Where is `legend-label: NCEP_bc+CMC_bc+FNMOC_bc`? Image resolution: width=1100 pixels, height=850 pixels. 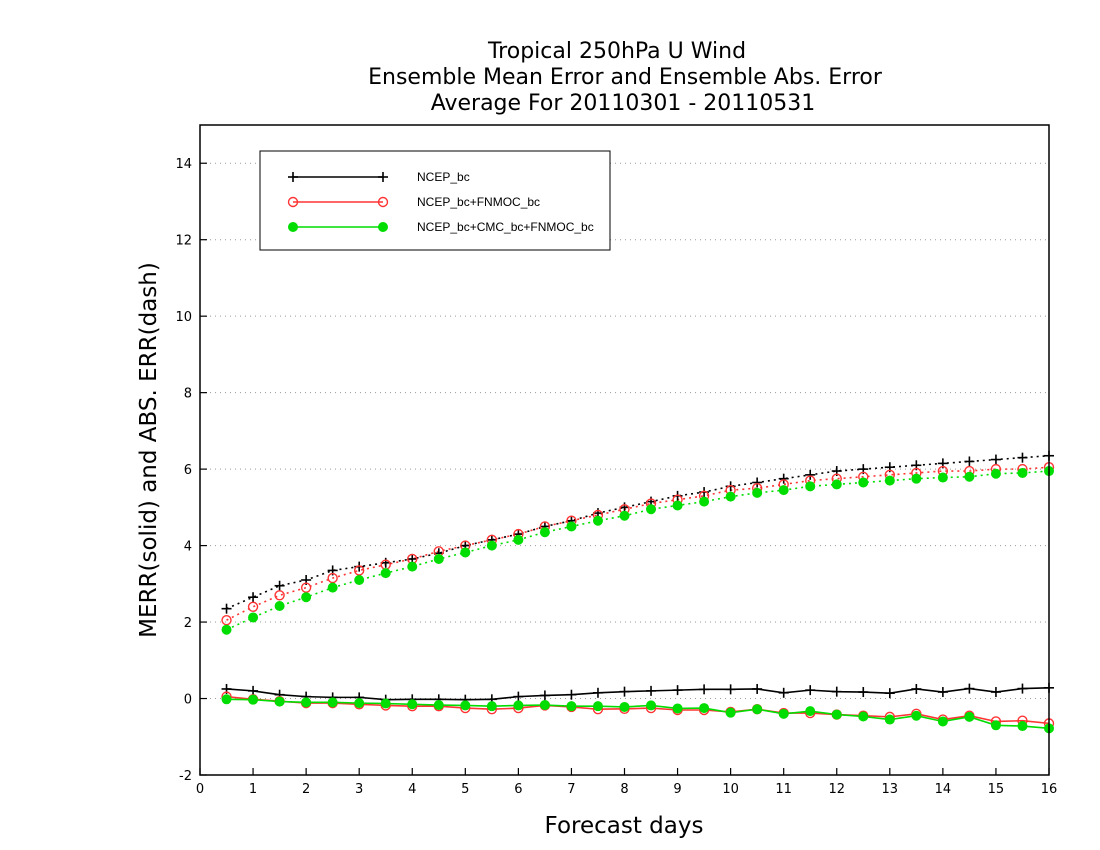
legend-label: NCEP_bc+CMC_bc+FNMOC_bc is located at coordinates (505, 227).